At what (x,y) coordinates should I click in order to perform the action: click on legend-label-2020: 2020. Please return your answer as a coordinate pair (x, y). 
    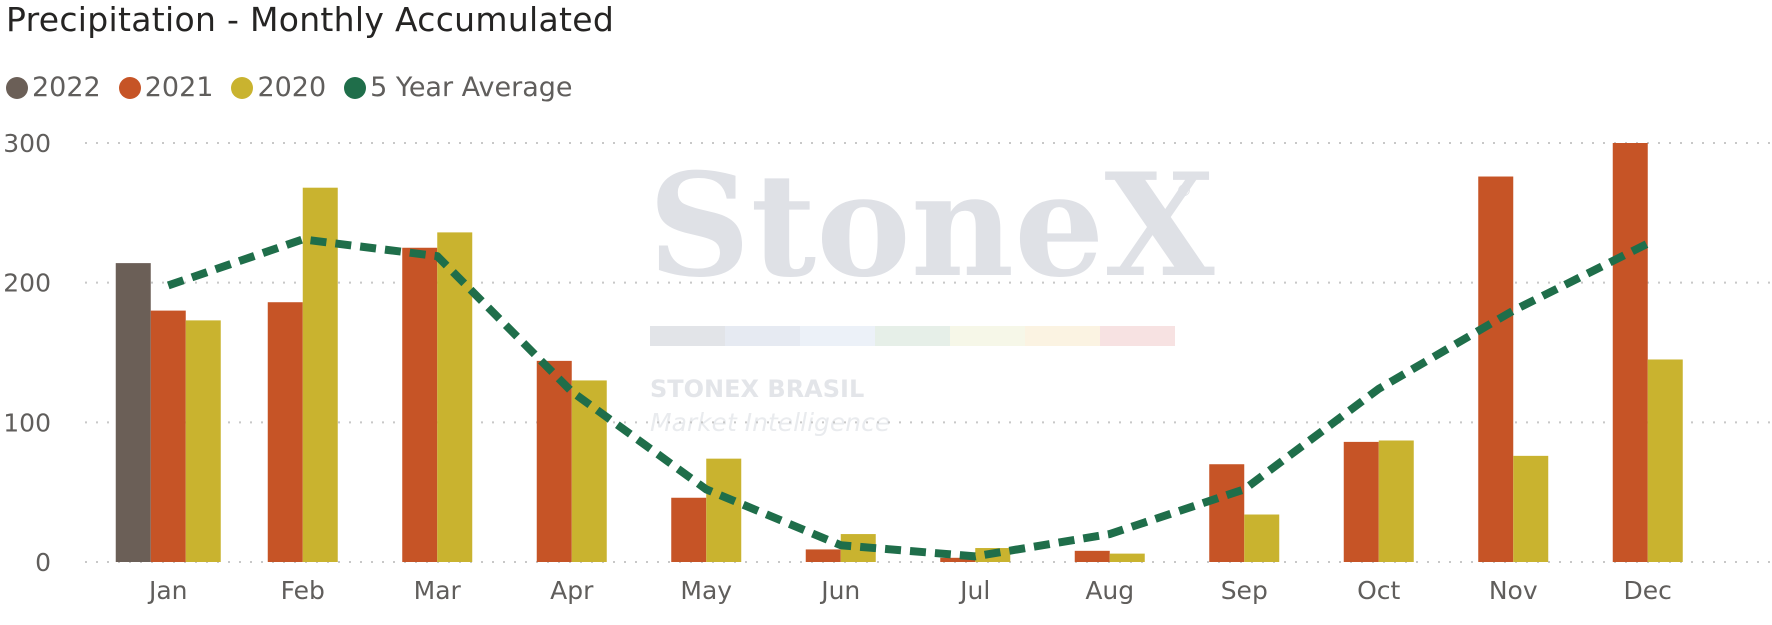
    Looking at the image, I should click on (292, 87).